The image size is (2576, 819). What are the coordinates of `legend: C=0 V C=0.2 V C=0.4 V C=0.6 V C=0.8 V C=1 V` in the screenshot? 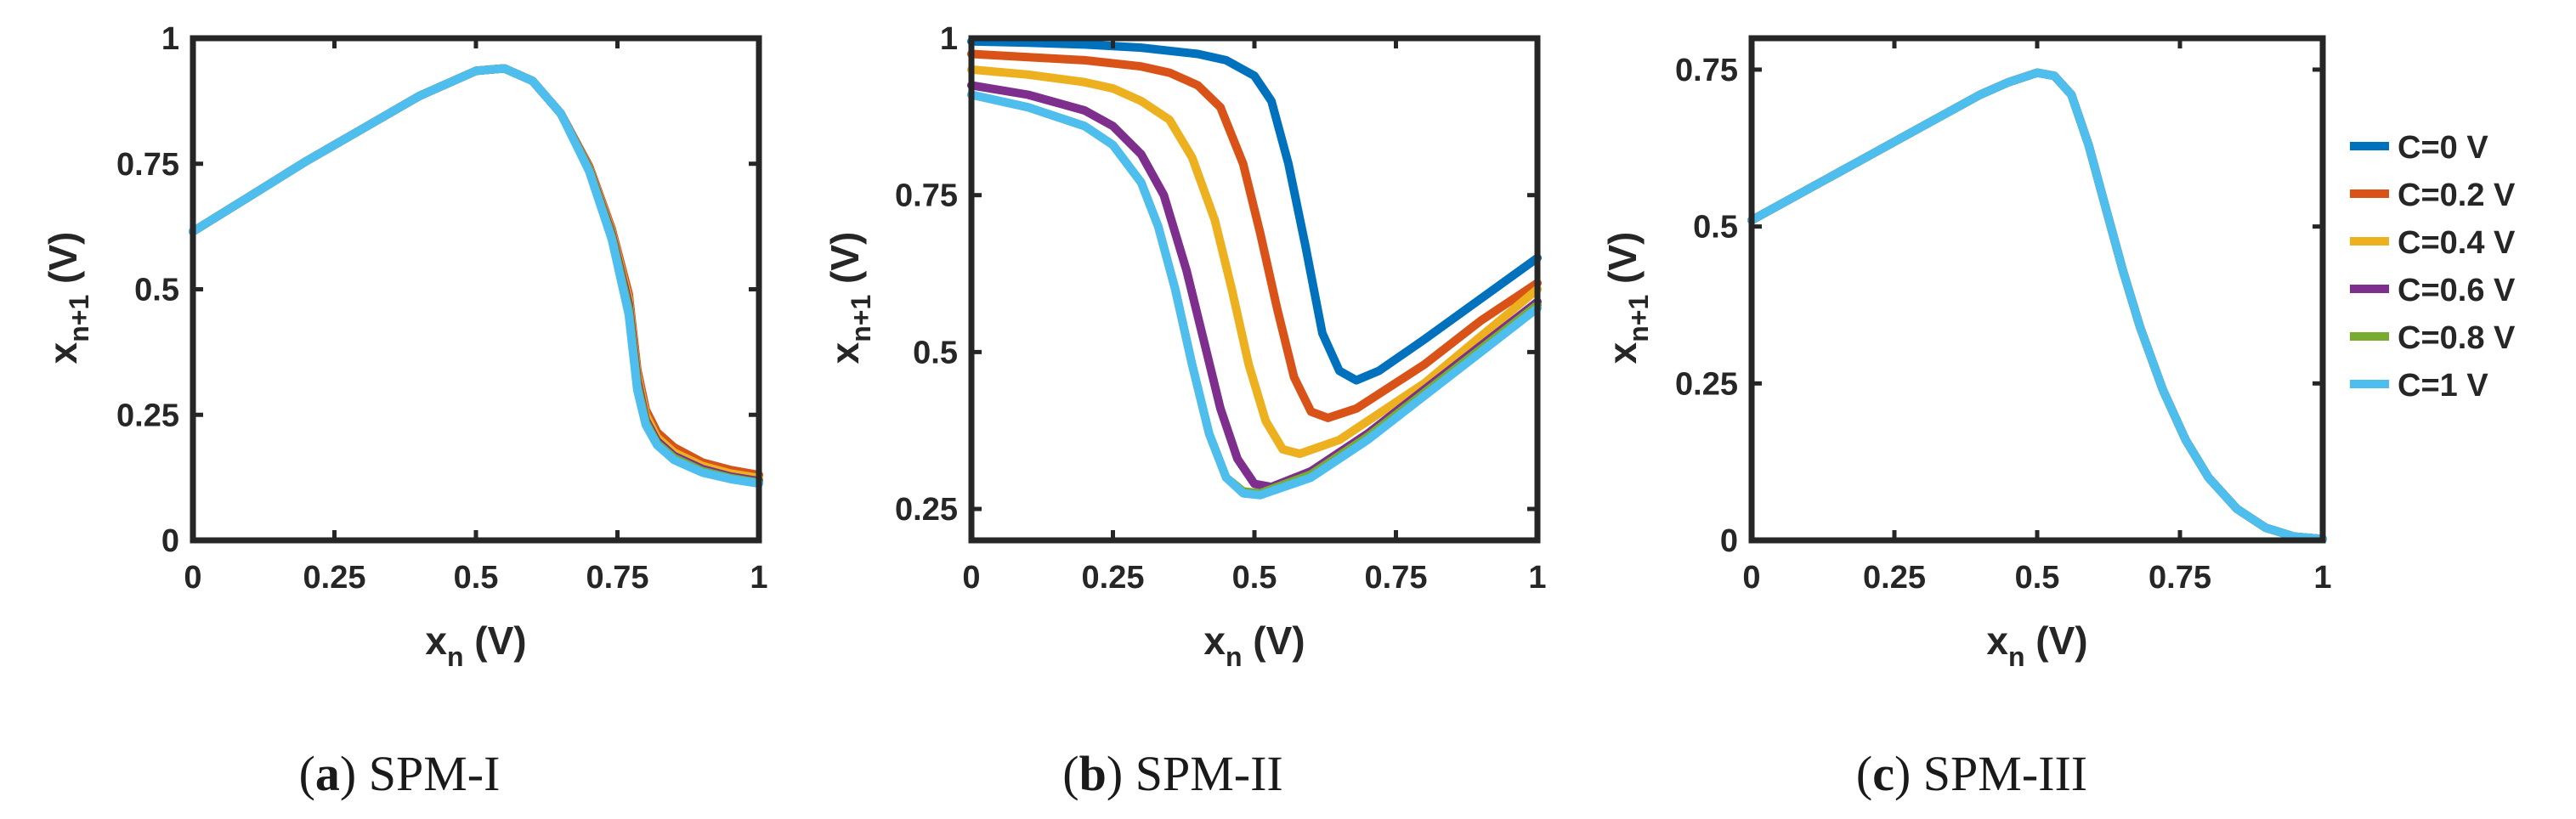 It's located at (2433, 267).